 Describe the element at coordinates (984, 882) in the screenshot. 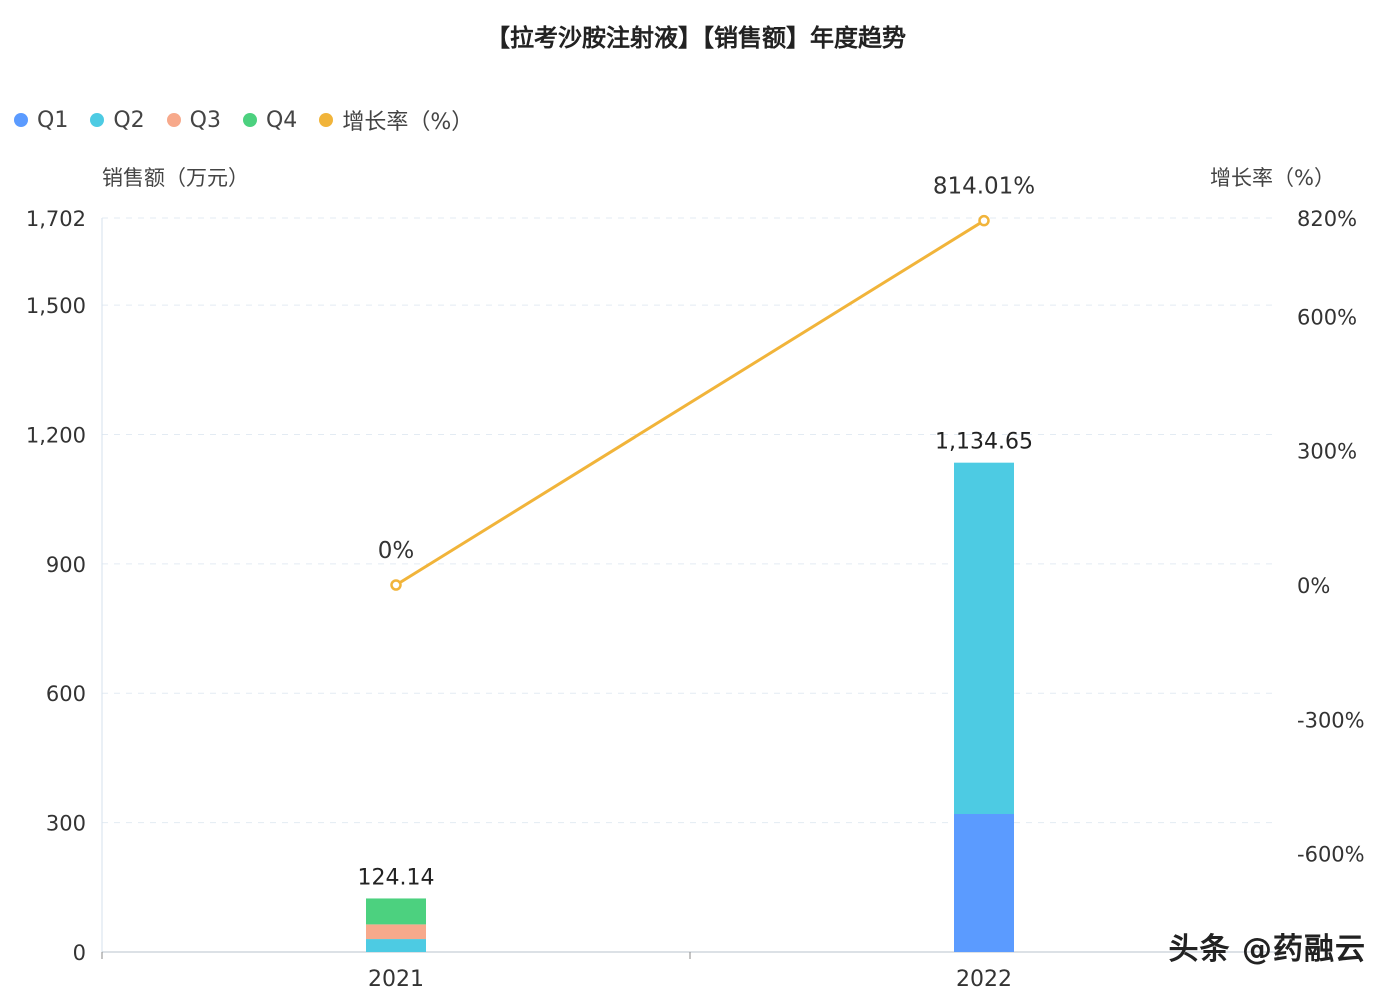

I see `bar-q1-2022` at that location.